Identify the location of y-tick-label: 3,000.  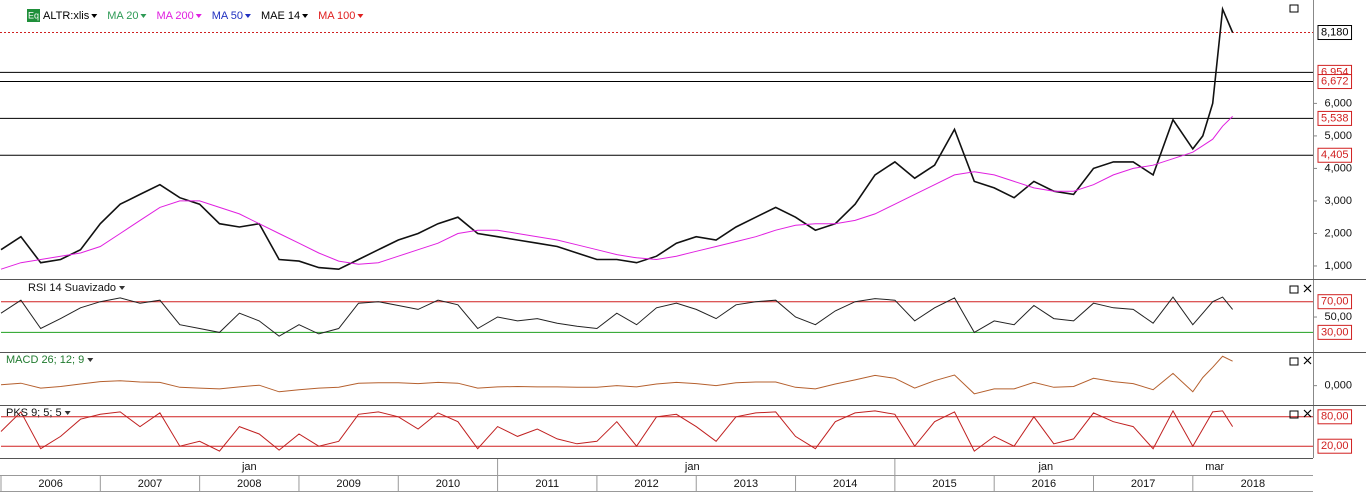
(1338, 201).